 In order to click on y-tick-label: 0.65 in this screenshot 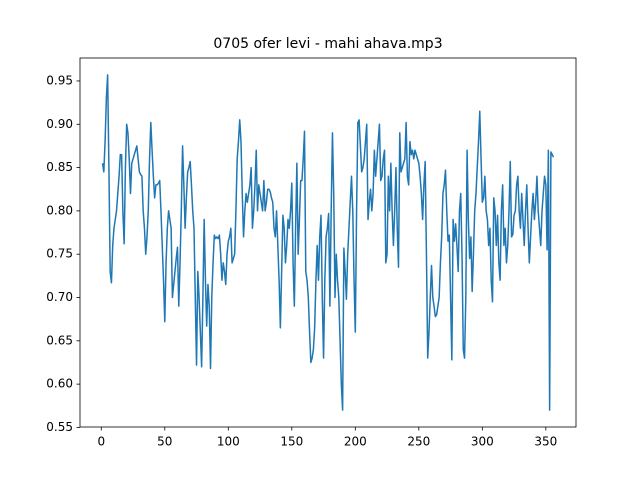, I will do `click(59, 340)`.